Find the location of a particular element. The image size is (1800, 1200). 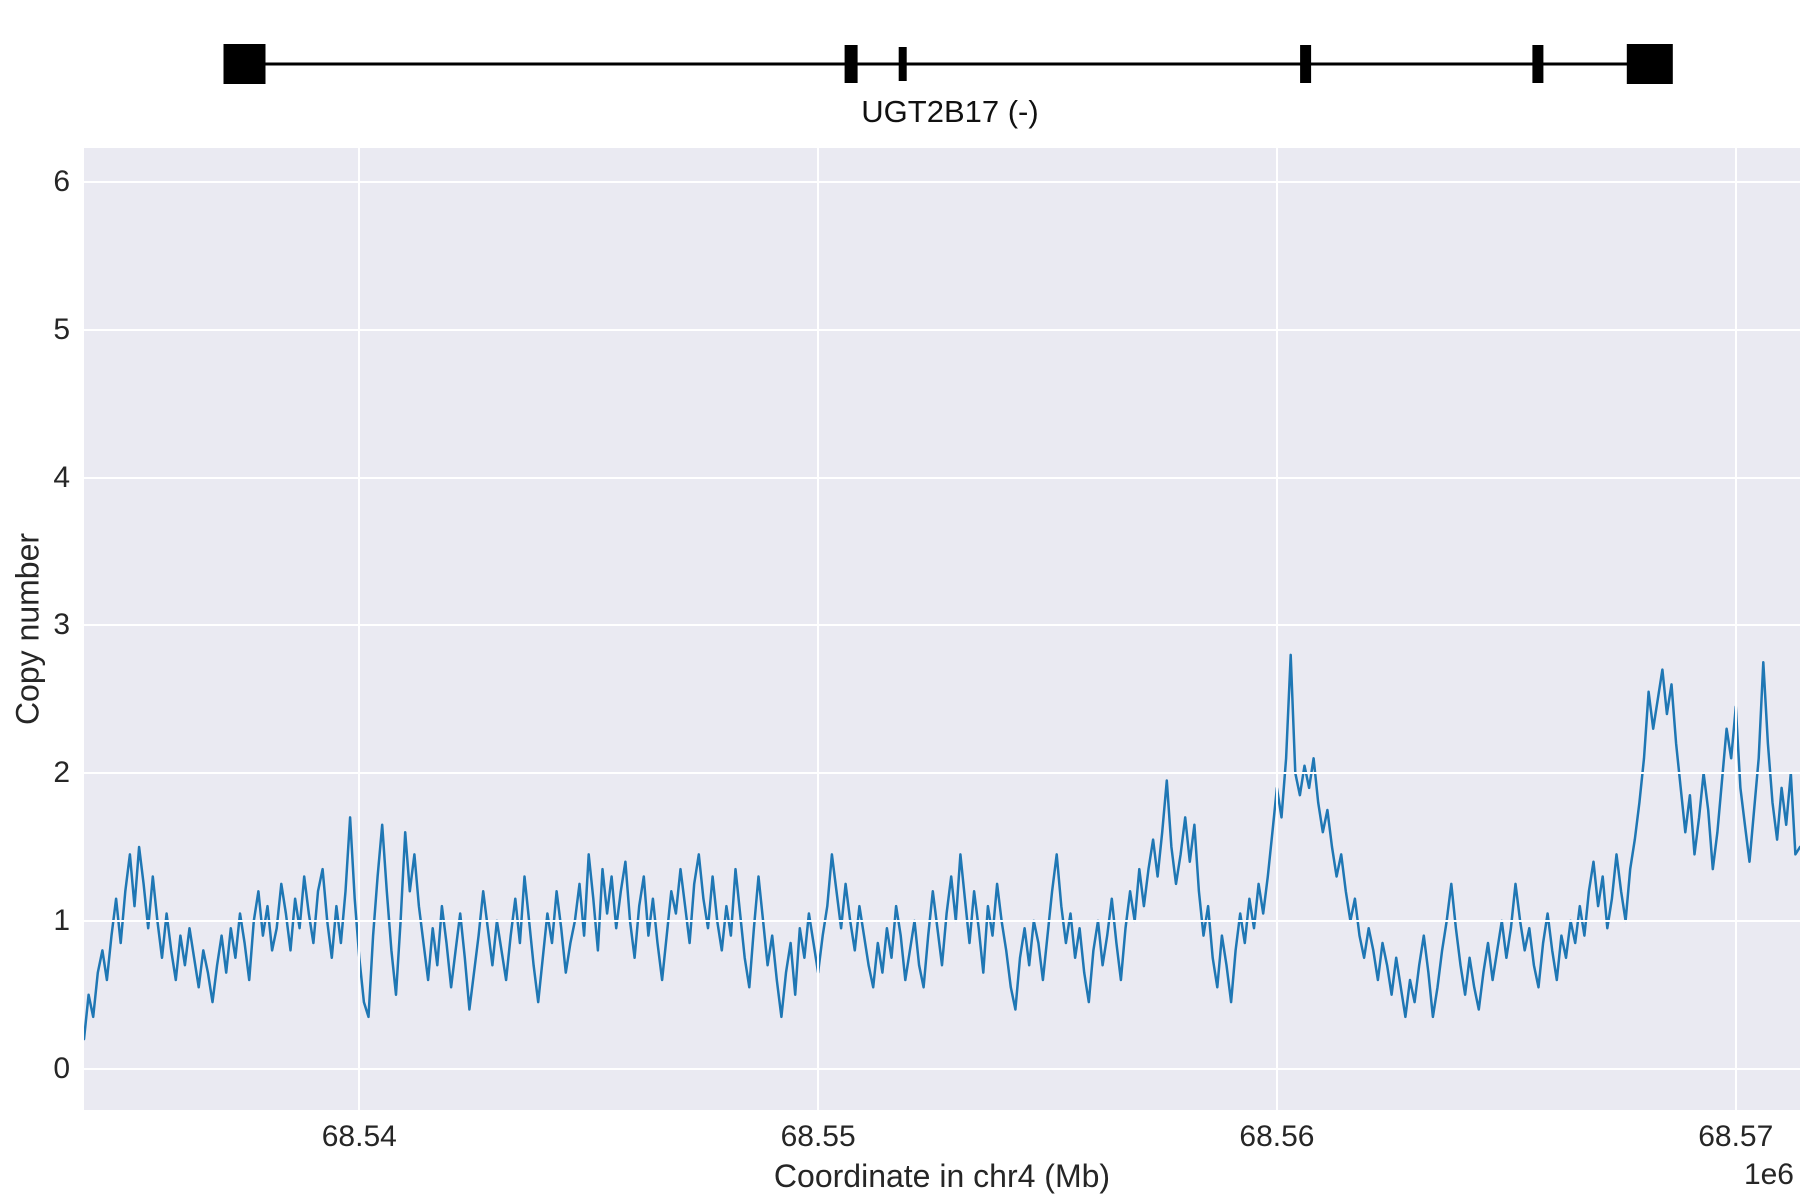

x-tick-label: 68.54 is located at coordinates (359, 1136).